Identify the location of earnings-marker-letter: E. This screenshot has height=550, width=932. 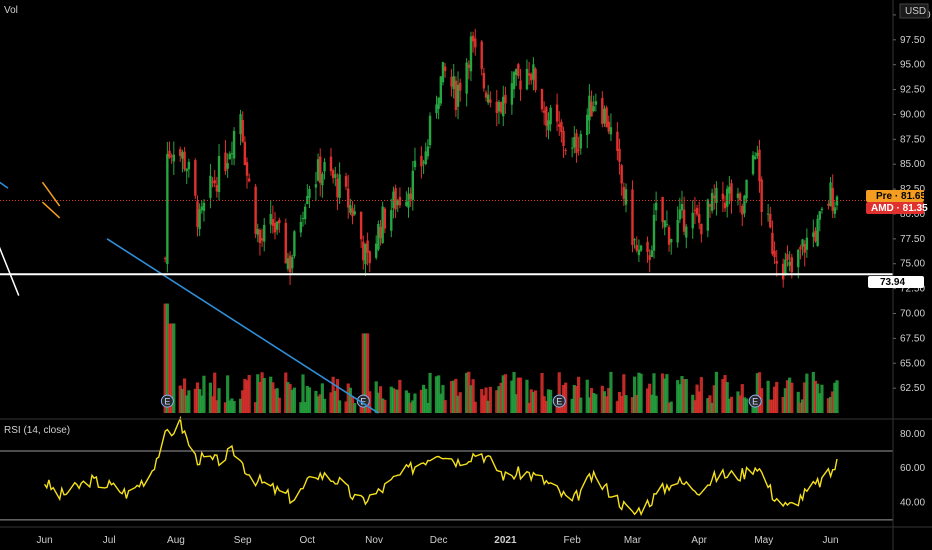
(559, 402).